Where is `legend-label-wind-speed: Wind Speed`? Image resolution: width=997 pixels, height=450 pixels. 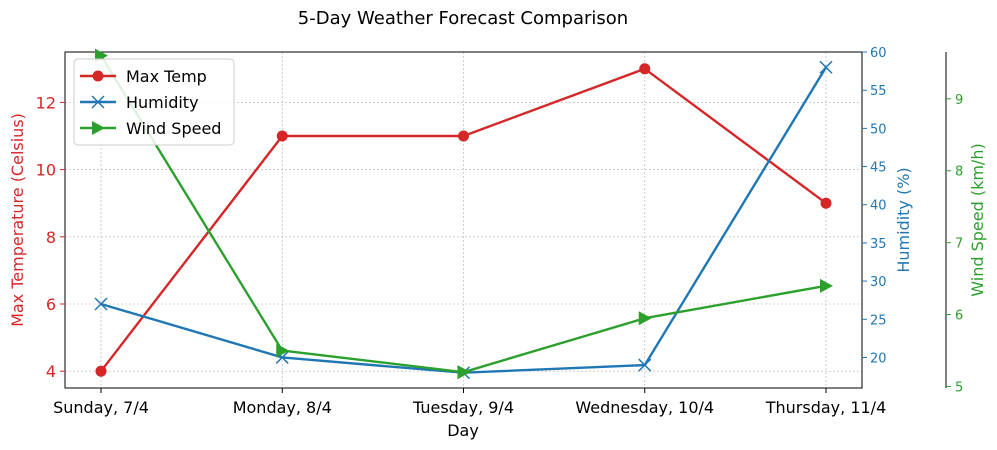 legend-label-wind-speed: Wind Speed is located at coordinates (173, 128).